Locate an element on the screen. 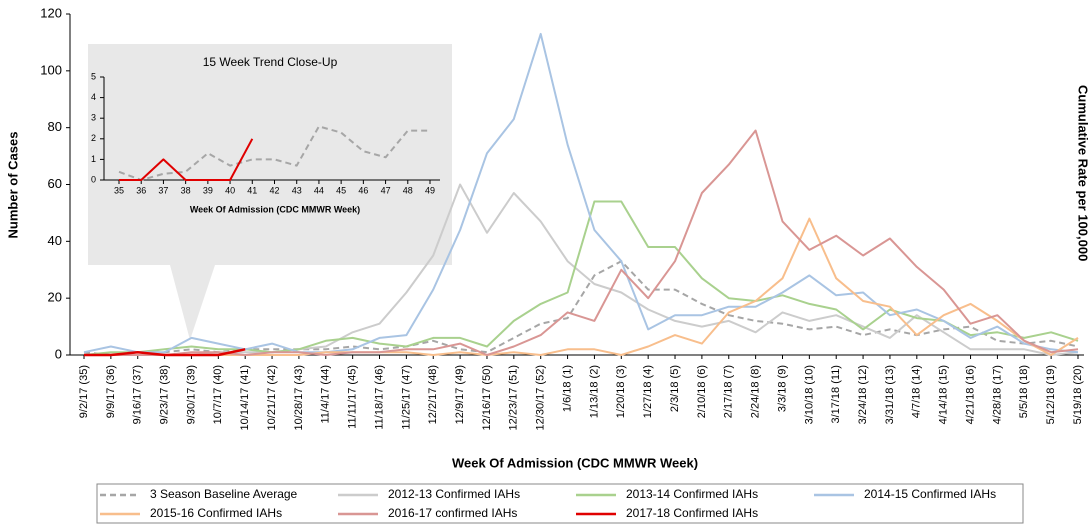 This screenshot has width=1088, height=531. x-tick-label: 41 is located at coordinates (252, 190).